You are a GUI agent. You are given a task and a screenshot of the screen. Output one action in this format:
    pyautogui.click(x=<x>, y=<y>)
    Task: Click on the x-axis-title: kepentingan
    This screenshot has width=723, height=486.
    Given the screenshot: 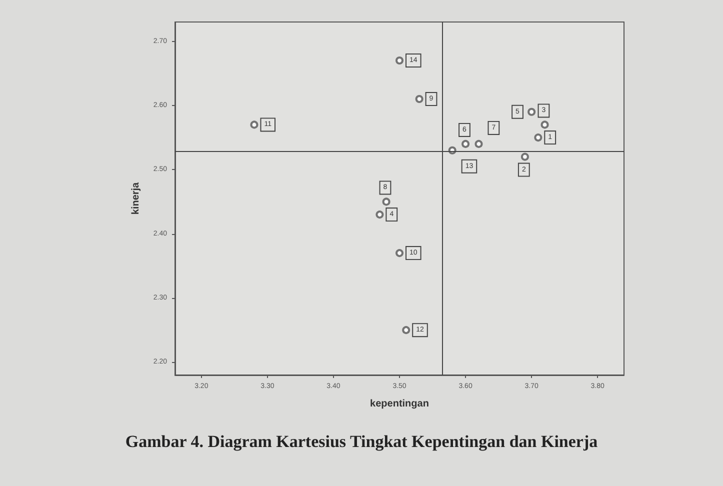 What is the action you would take?
    pyautogui.click(x=399, y=404)
    